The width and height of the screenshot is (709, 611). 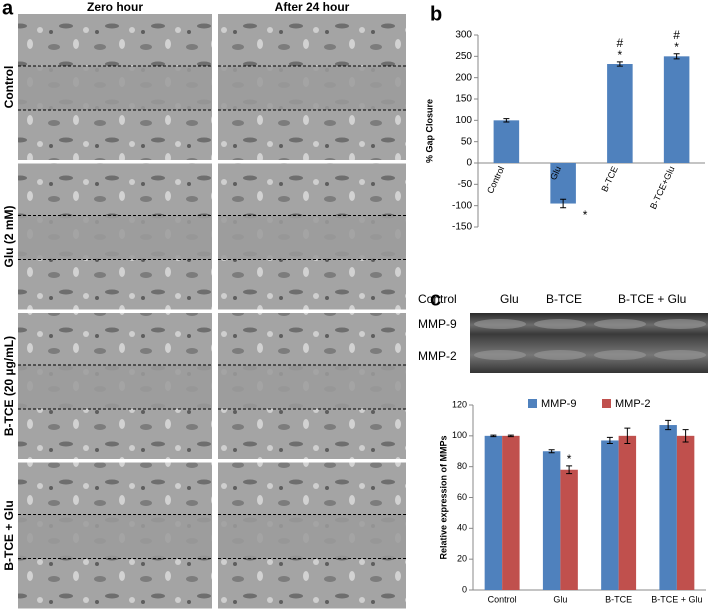 What do you see at coordinates (467, 141) in the screenshot?
I see `y-tick-label: 50` at bounding box center [467, 141].